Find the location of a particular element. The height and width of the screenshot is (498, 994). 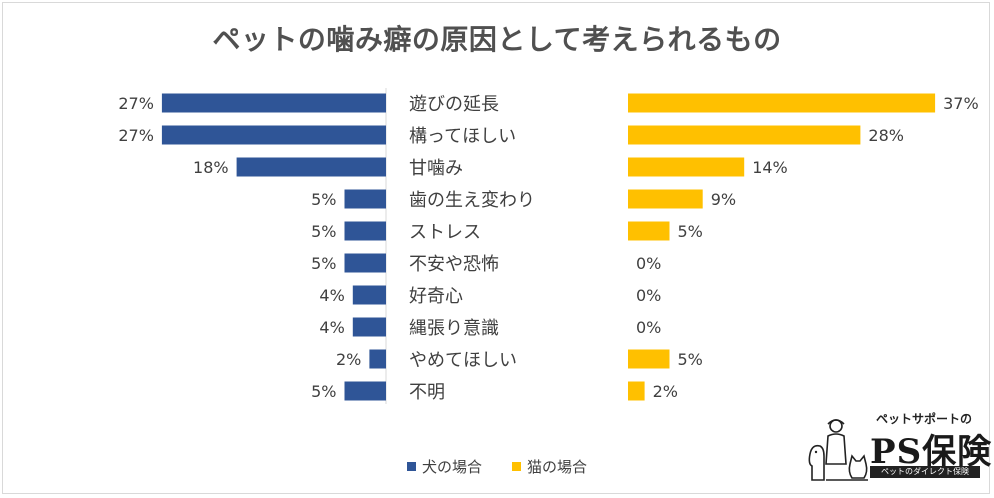

ps-hoken-logo: ペットサポートの PS保険 ペットのダイレクト保険 is located at coordinates (898, 448).